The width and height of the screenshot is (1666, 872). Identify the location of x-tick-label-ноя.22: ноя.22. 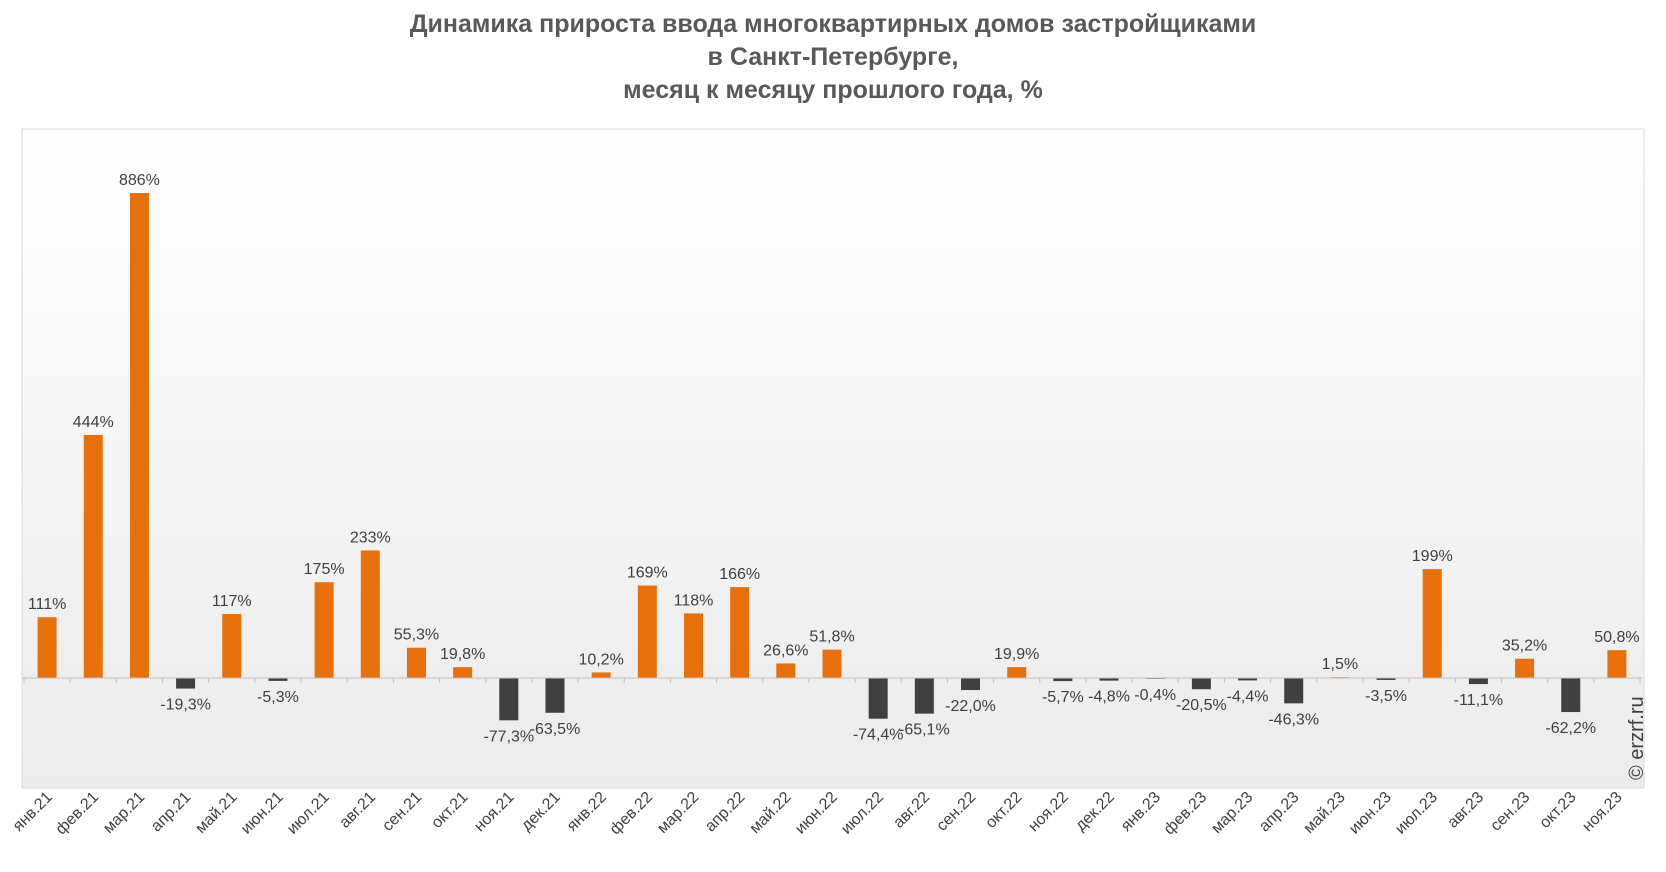
(1048, 812).